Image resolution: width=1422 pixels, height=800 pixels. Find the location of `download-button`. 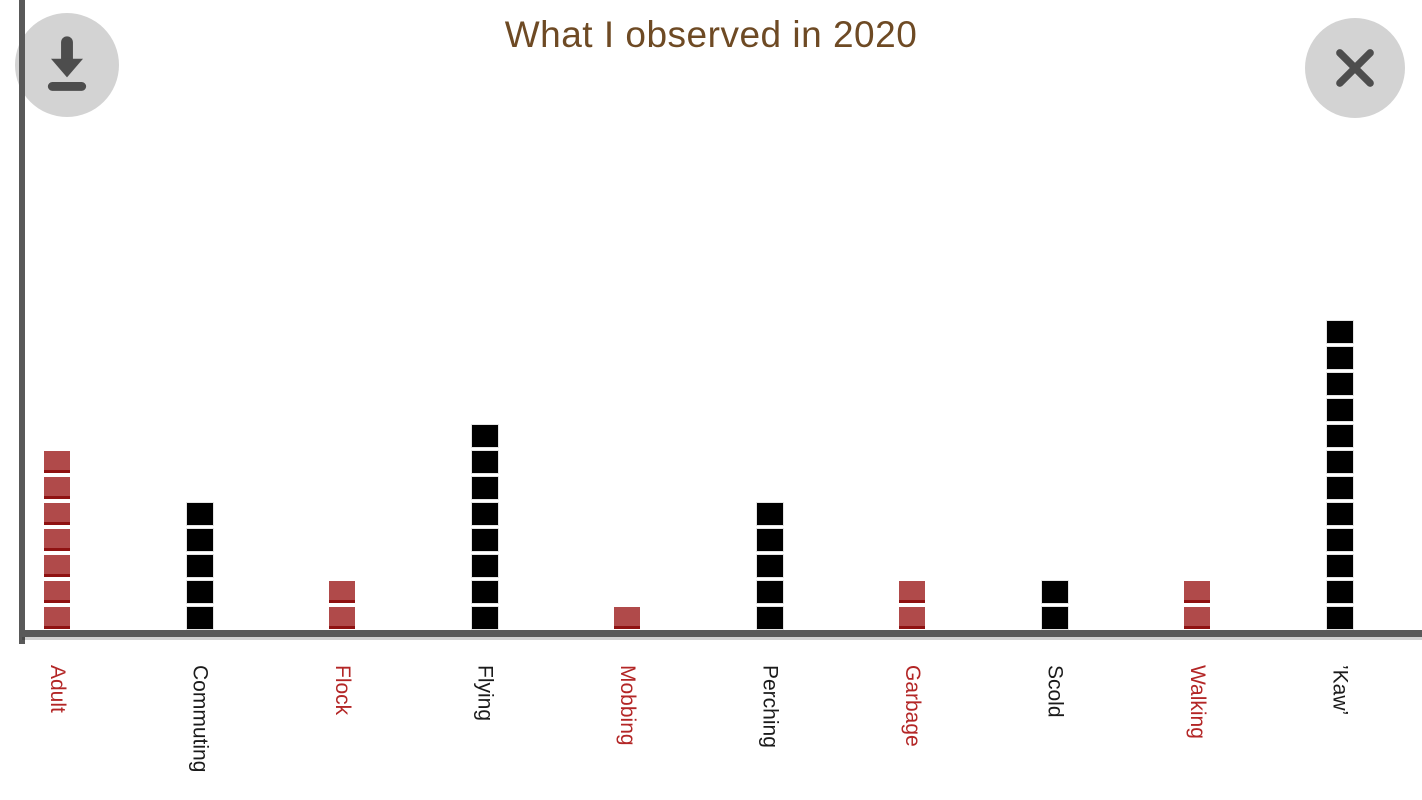

download-button is located at coordinates (67, 65).